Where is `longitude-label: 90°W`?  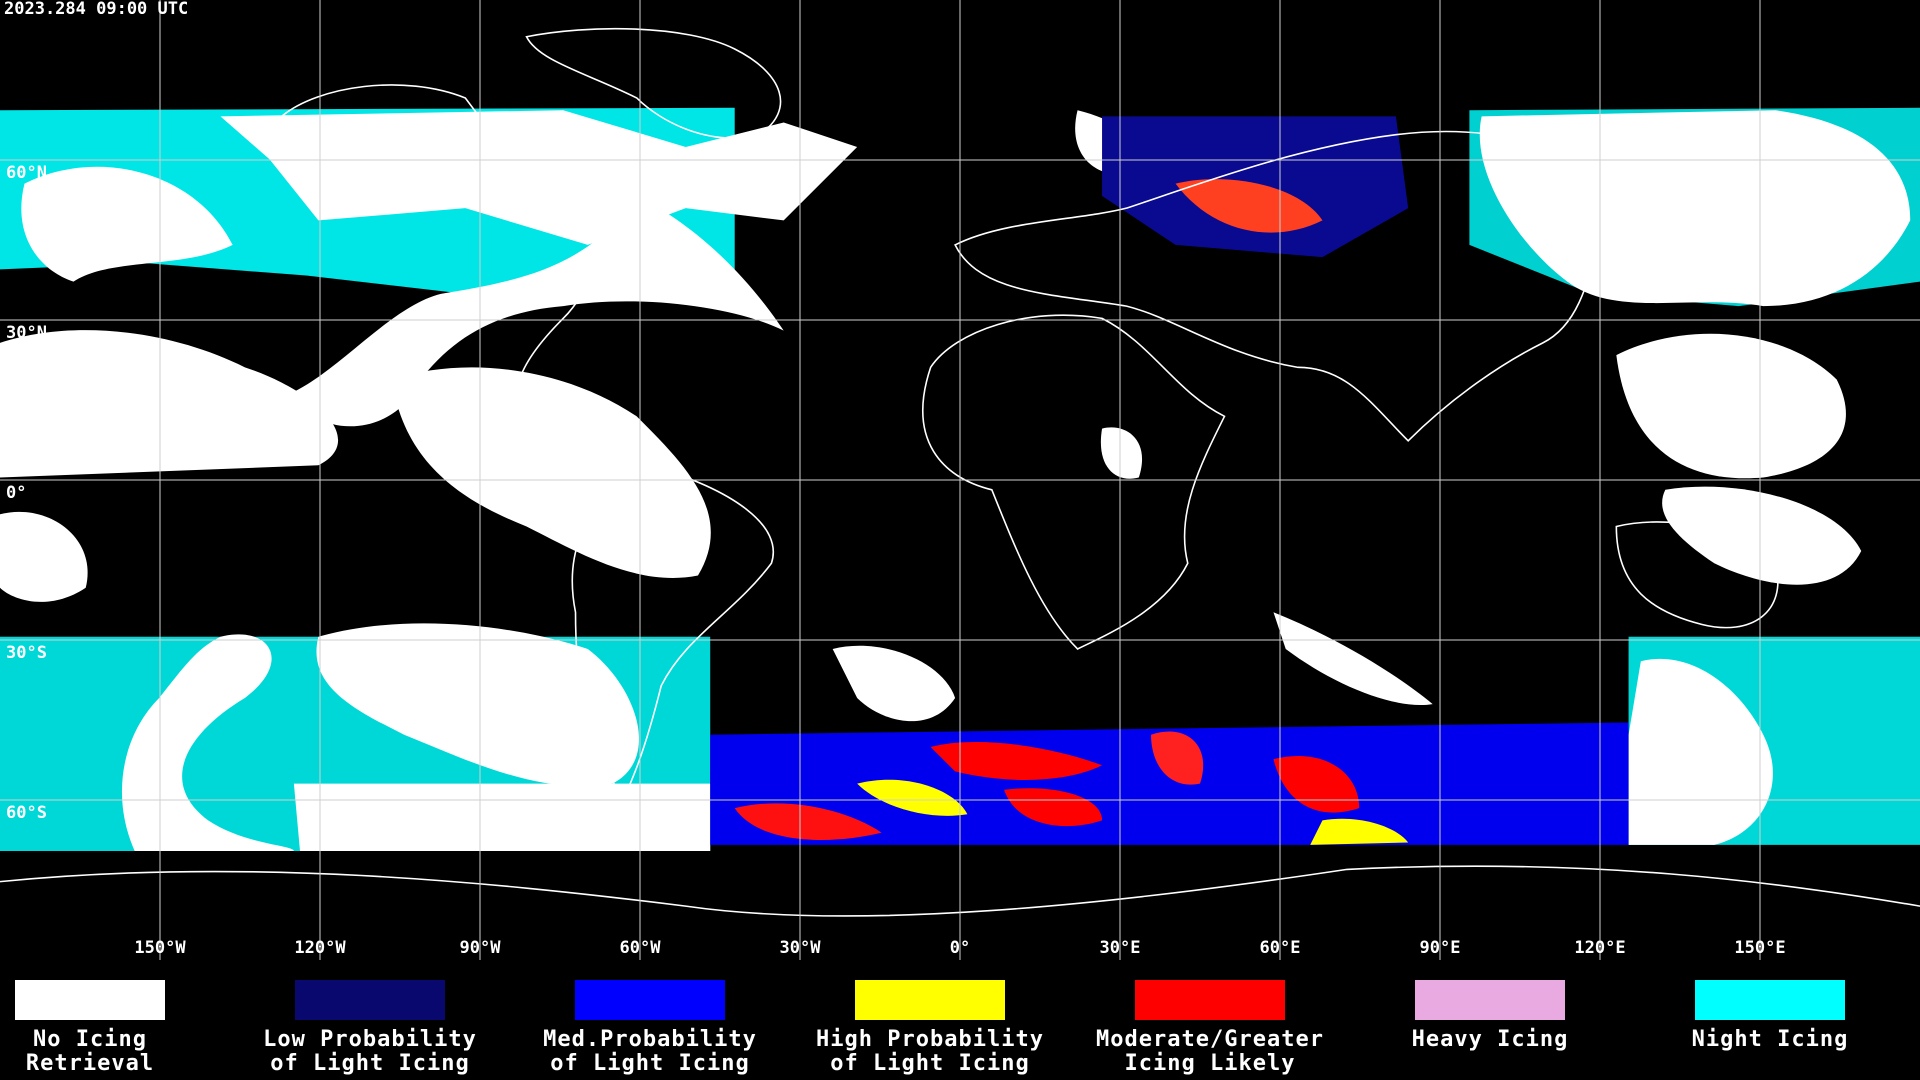
longitude-label: 90°W is located at coordinates (481, 948).